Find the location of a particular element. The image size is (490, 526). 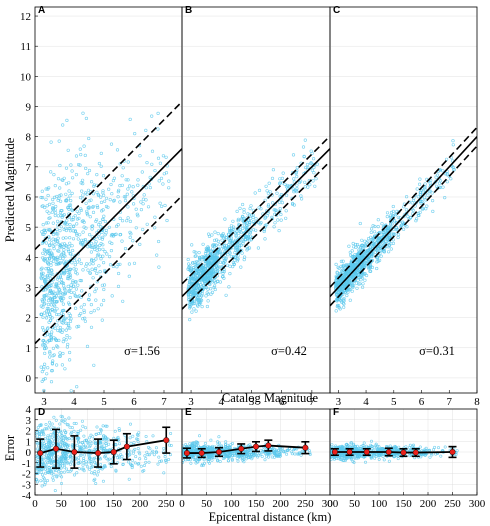

panel-letter-a: A is located at coordinates (41, 10).